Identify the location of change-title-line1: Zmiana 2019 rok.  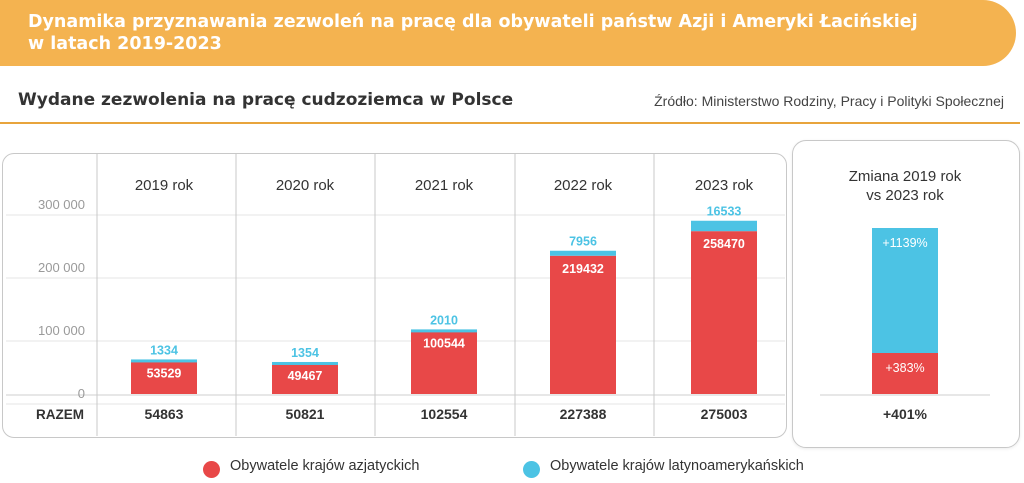
(905, 176).